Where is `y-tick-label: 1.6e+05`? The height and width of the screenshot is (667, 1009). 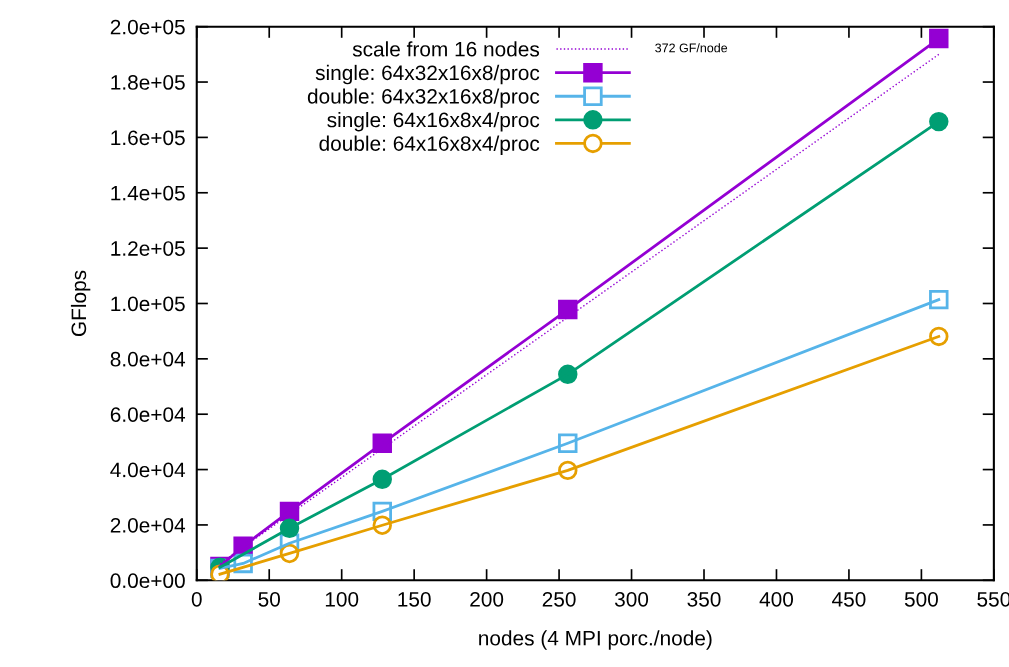
y-tick-label: 1.6e+05 is located at coordinates (148, 138).